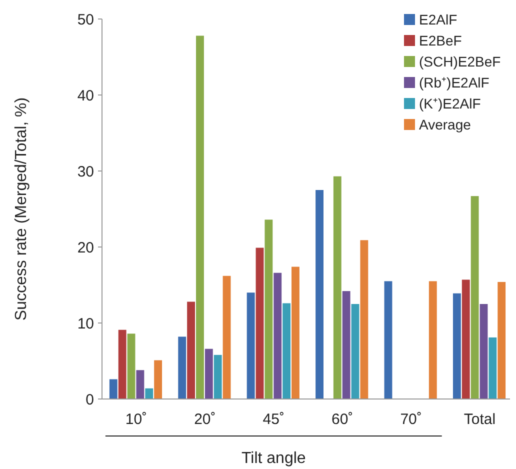 The height and width of the screenshot is (469, 516). What do you see at coordinates (343, 419) in the screenshot?
I see `x-tick-label: 60˚` at bounding box center [343, 419].